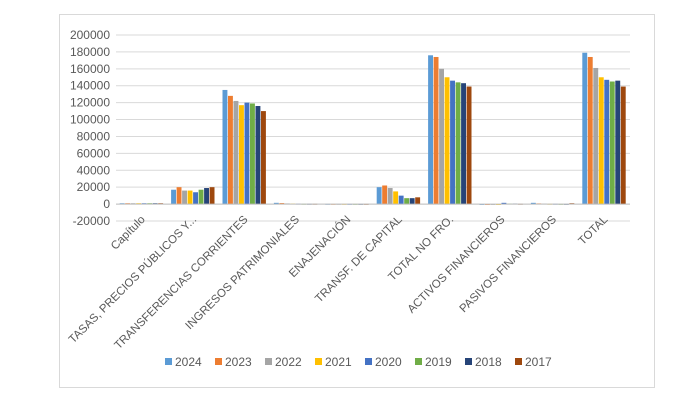 The image size is (690, 405). Describe the element at coordinates (94, 153) in the screenshot. I see `y-tick-label: 60000` at that location.